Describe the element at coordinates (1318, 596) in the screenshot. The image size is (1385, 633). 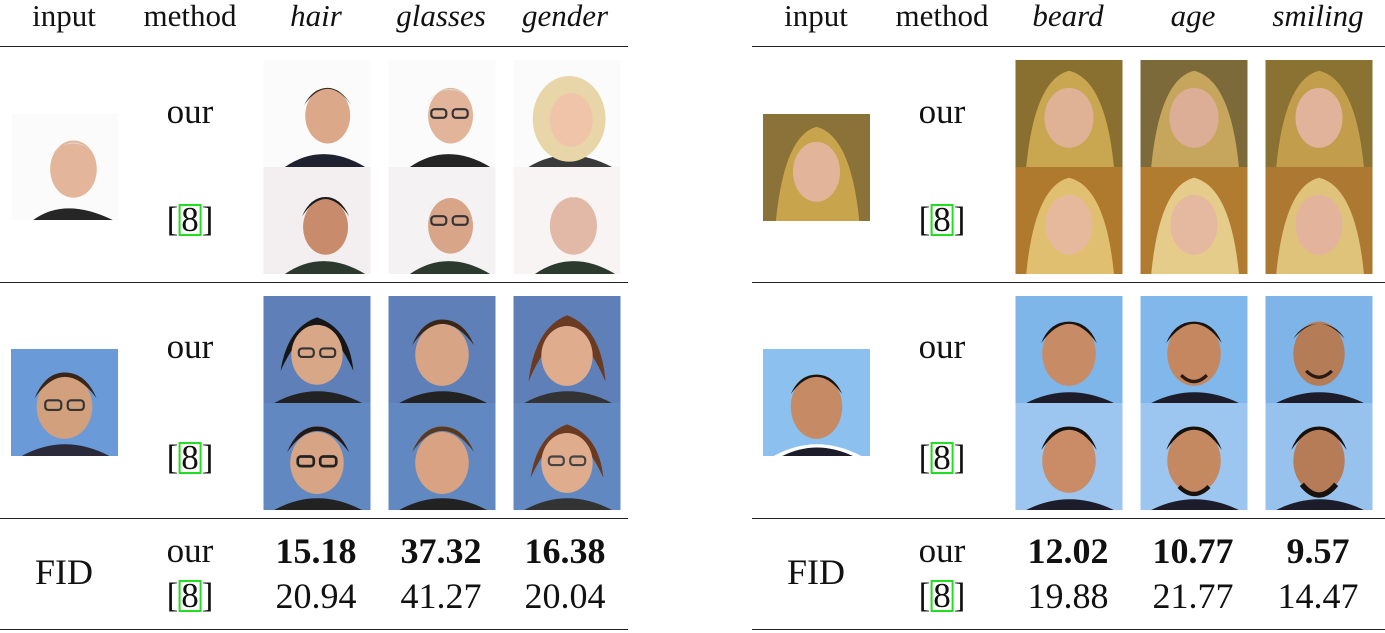
I see `fid-ref-smiling: 14.47` at that location.